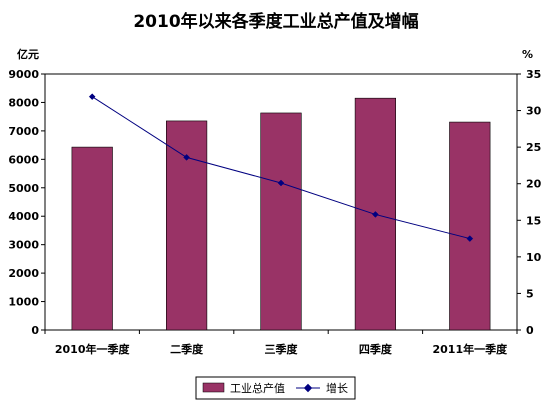  What do you see at coordinates (23, 74) in the screenshot?
I see `left-tick-label: 9000` at bounding box center [23, 74].